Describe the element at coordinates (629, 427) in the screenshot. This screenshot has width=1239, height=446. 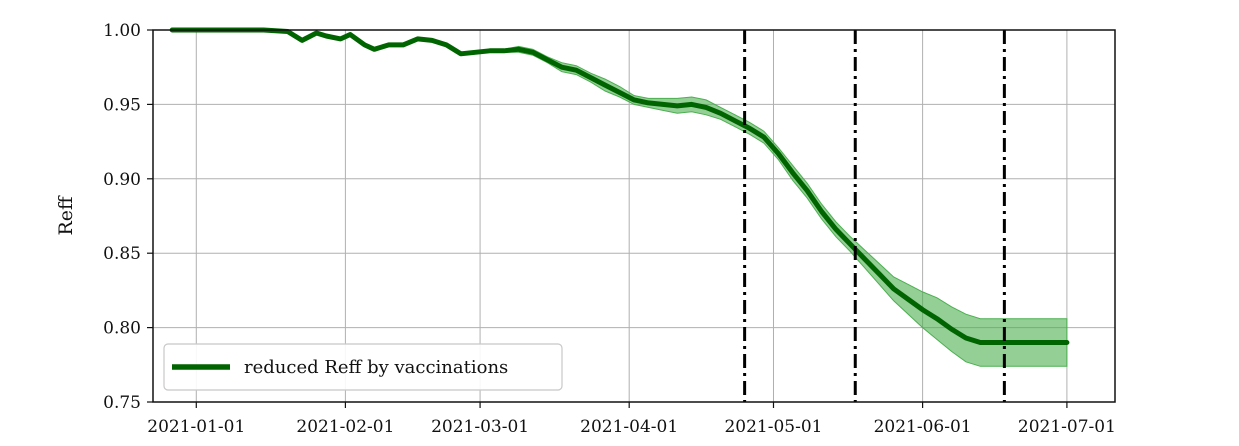
I see `x-tick-label: 2021-04-01` at that location.